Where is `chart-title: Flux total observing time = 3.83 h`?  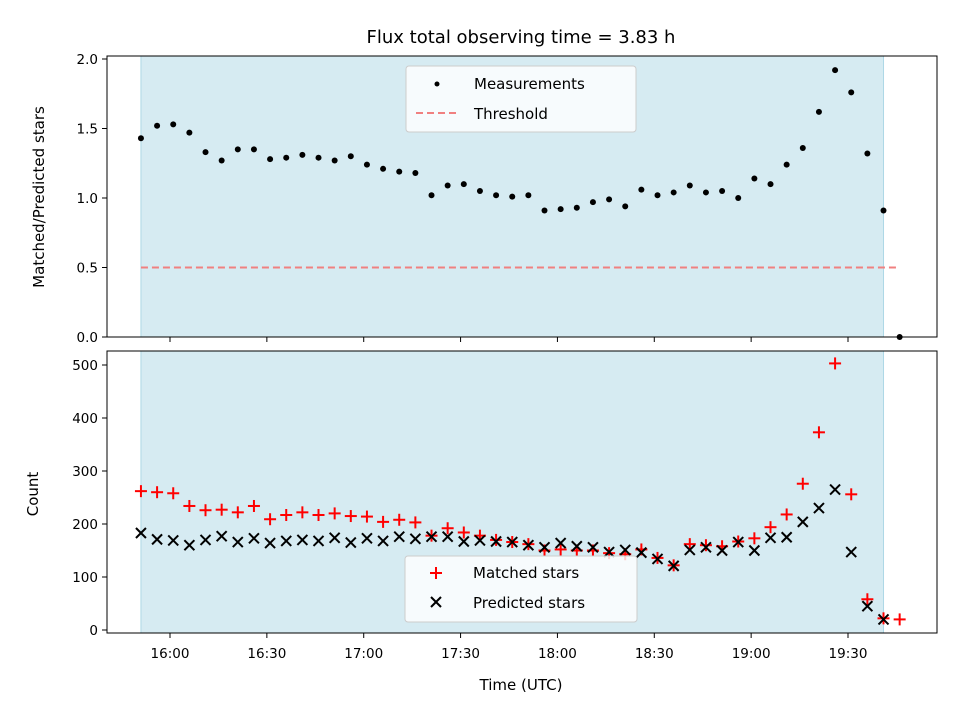
chart-title: Flux total observing time = 3.83 h is located at coordinates (521, 37).